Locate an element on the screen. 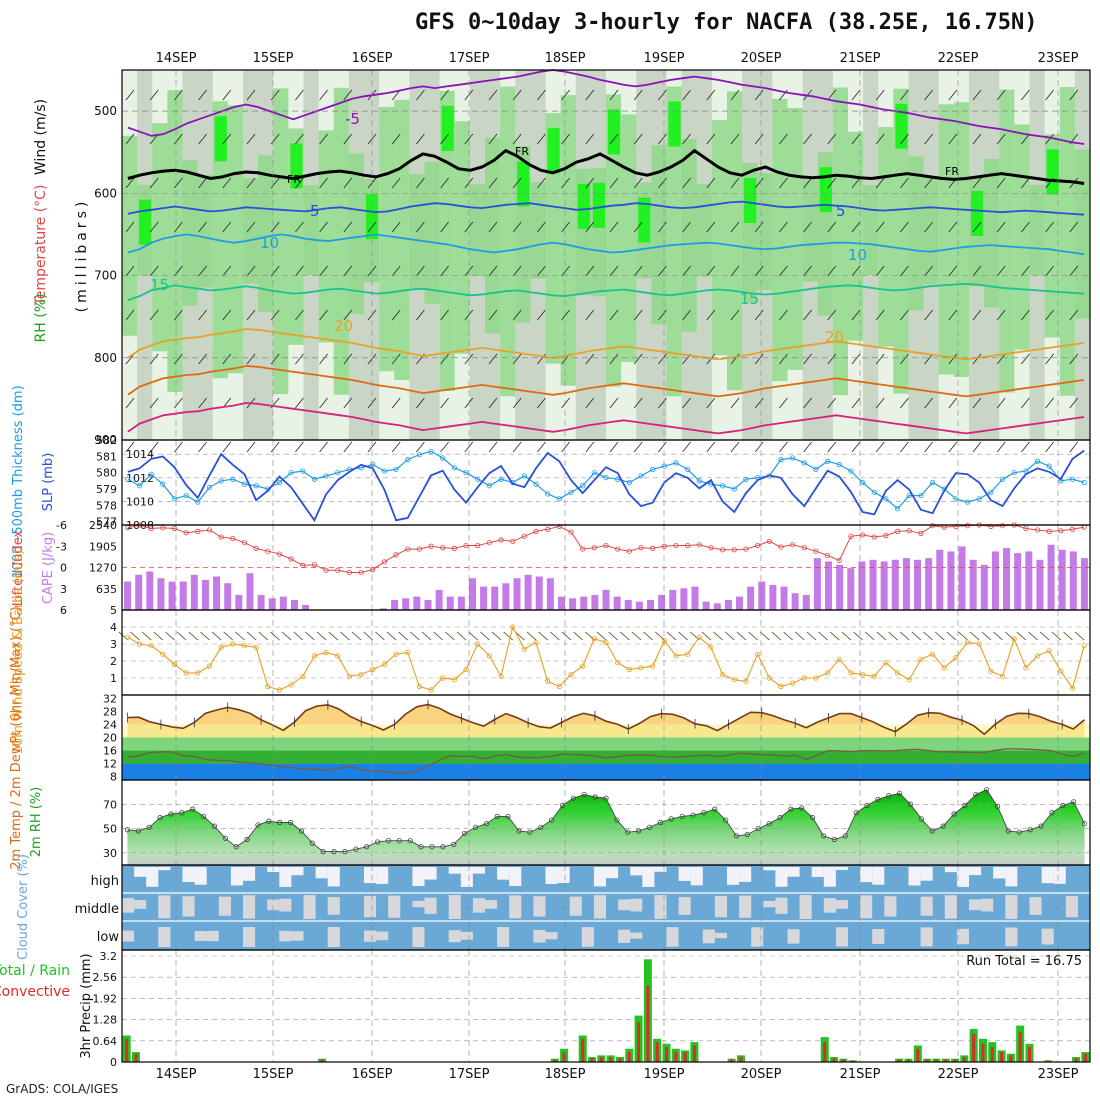 This screenshot has width=1100, height=1100. isotherm-label-8: 15 is located at coordinates (159, 285).